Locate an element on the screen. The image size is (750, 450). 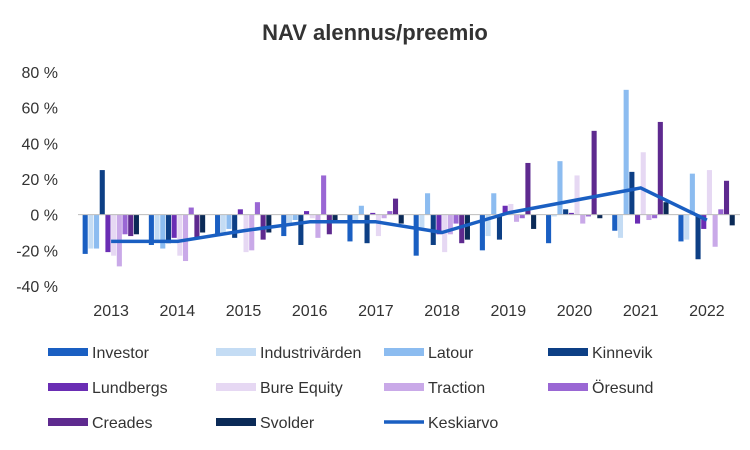
bar-creades-2021 is located at coordinates (660, 168).